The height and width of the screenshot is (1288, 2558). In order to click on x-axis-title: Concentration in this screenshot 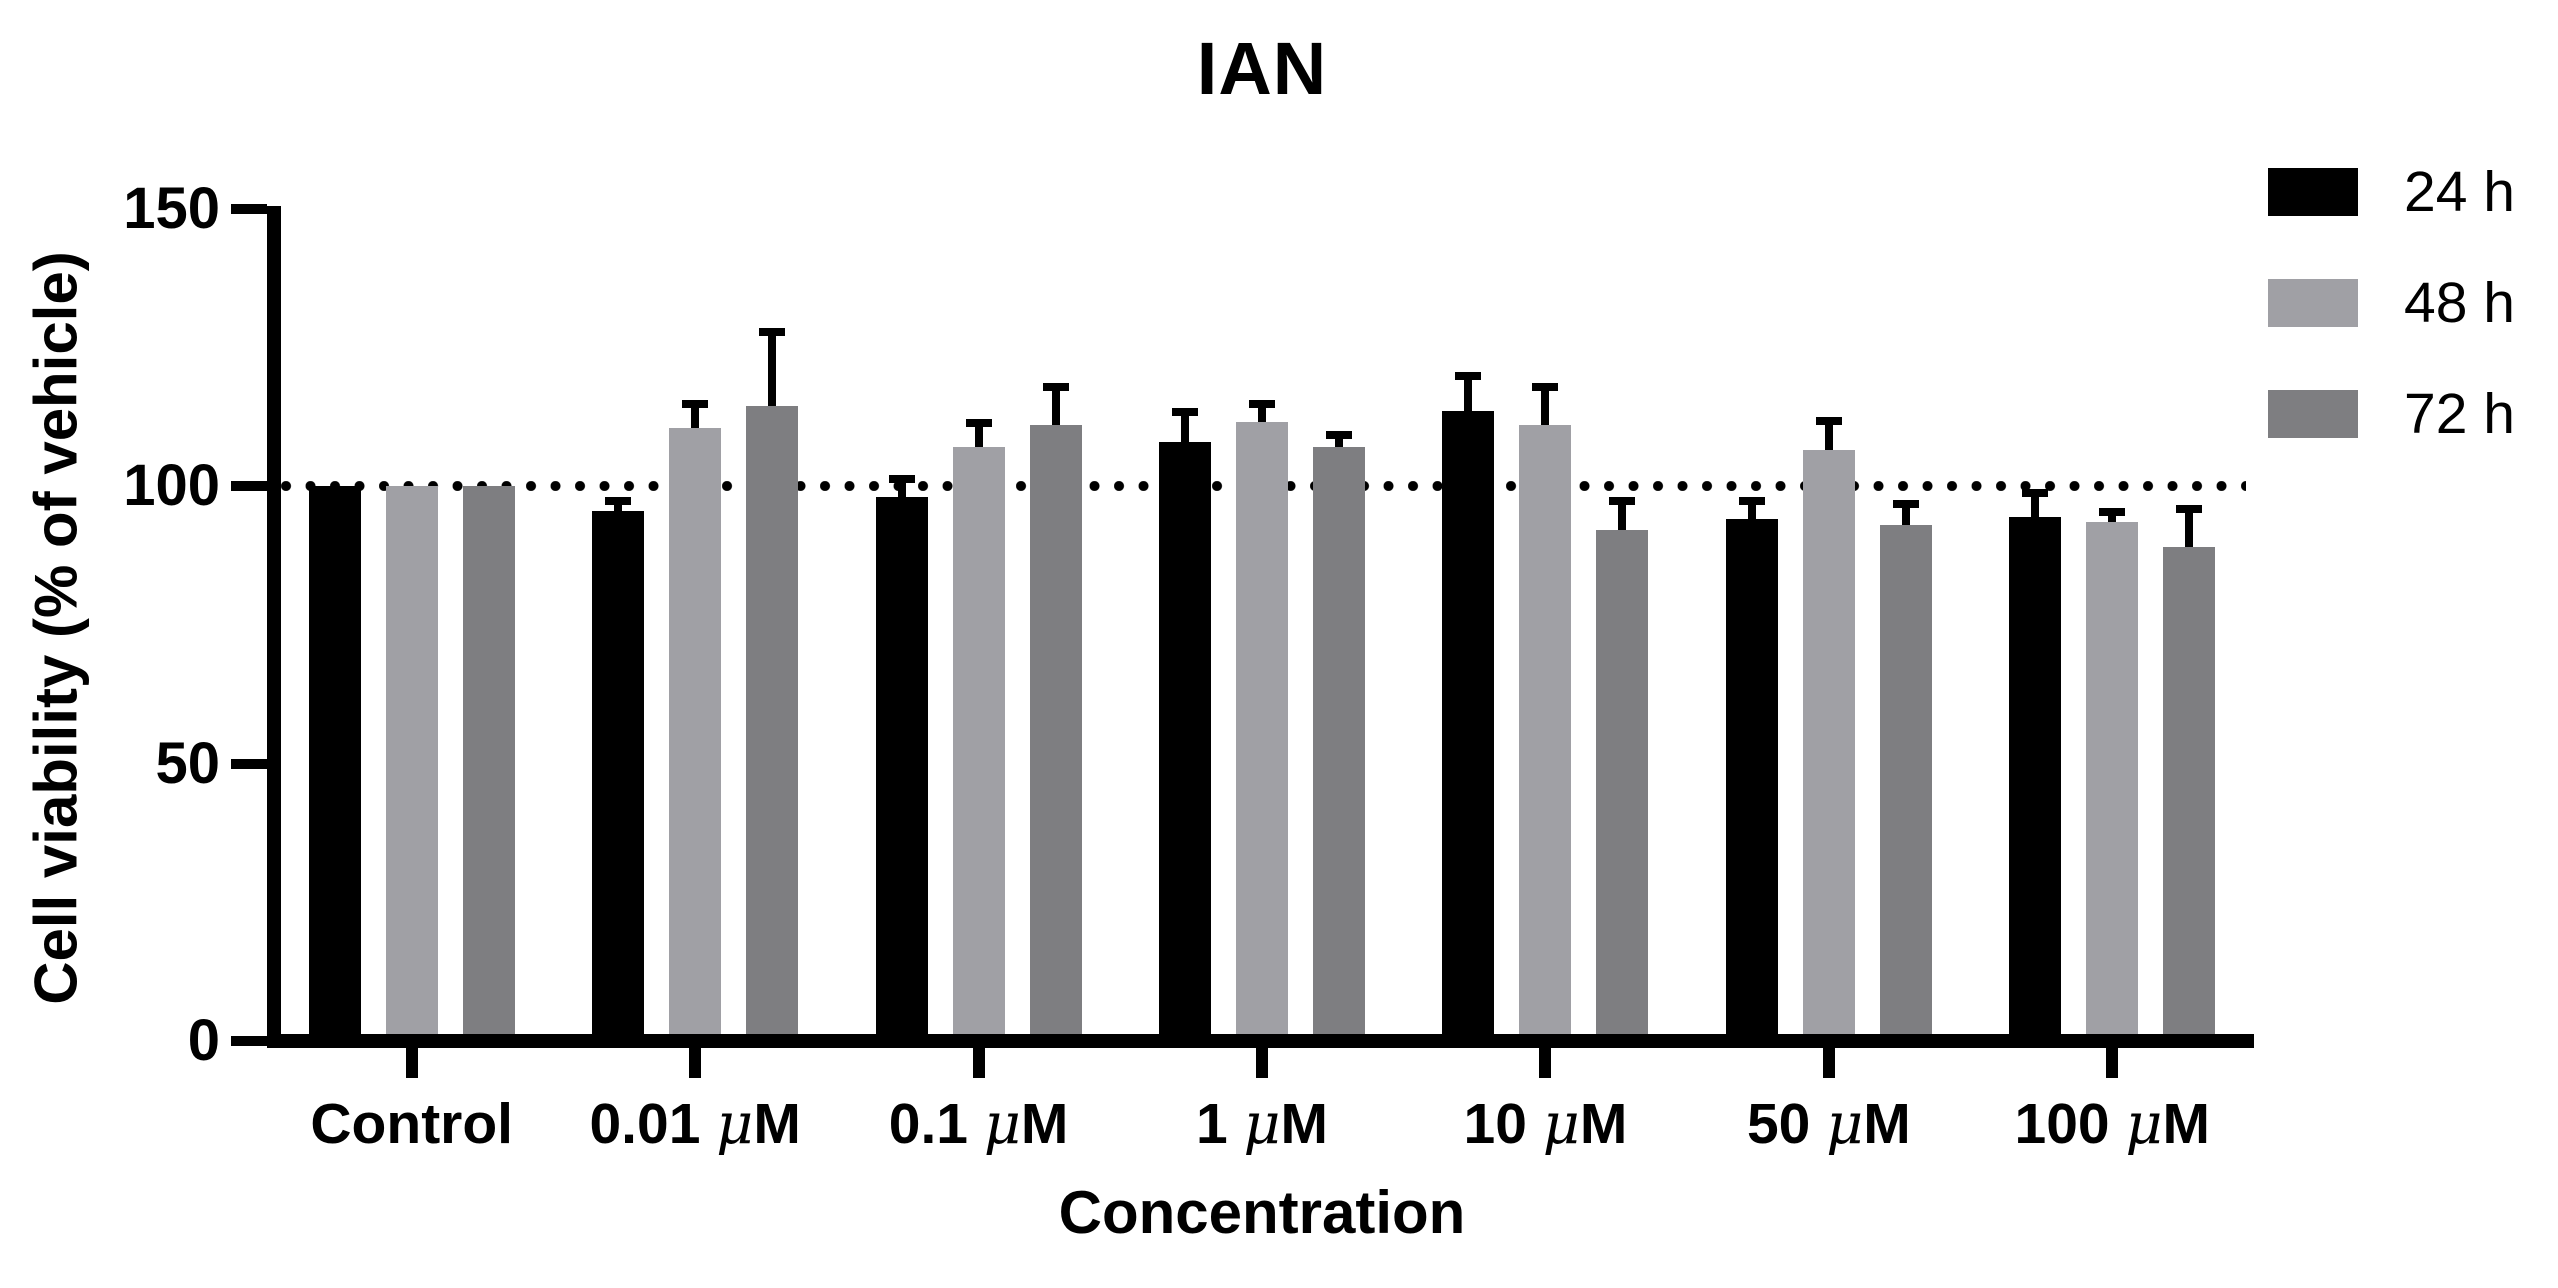, I will do `click(1262, 1212)`.